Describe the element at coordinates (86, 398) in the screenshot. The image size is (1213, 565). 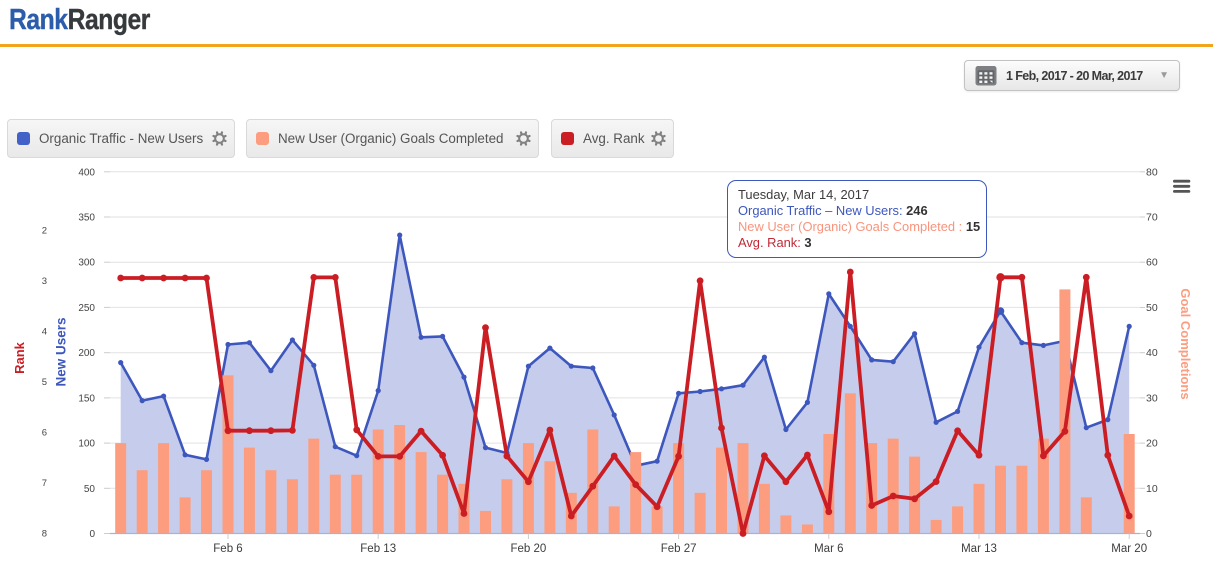
I see `svg-text: 150` at that location.